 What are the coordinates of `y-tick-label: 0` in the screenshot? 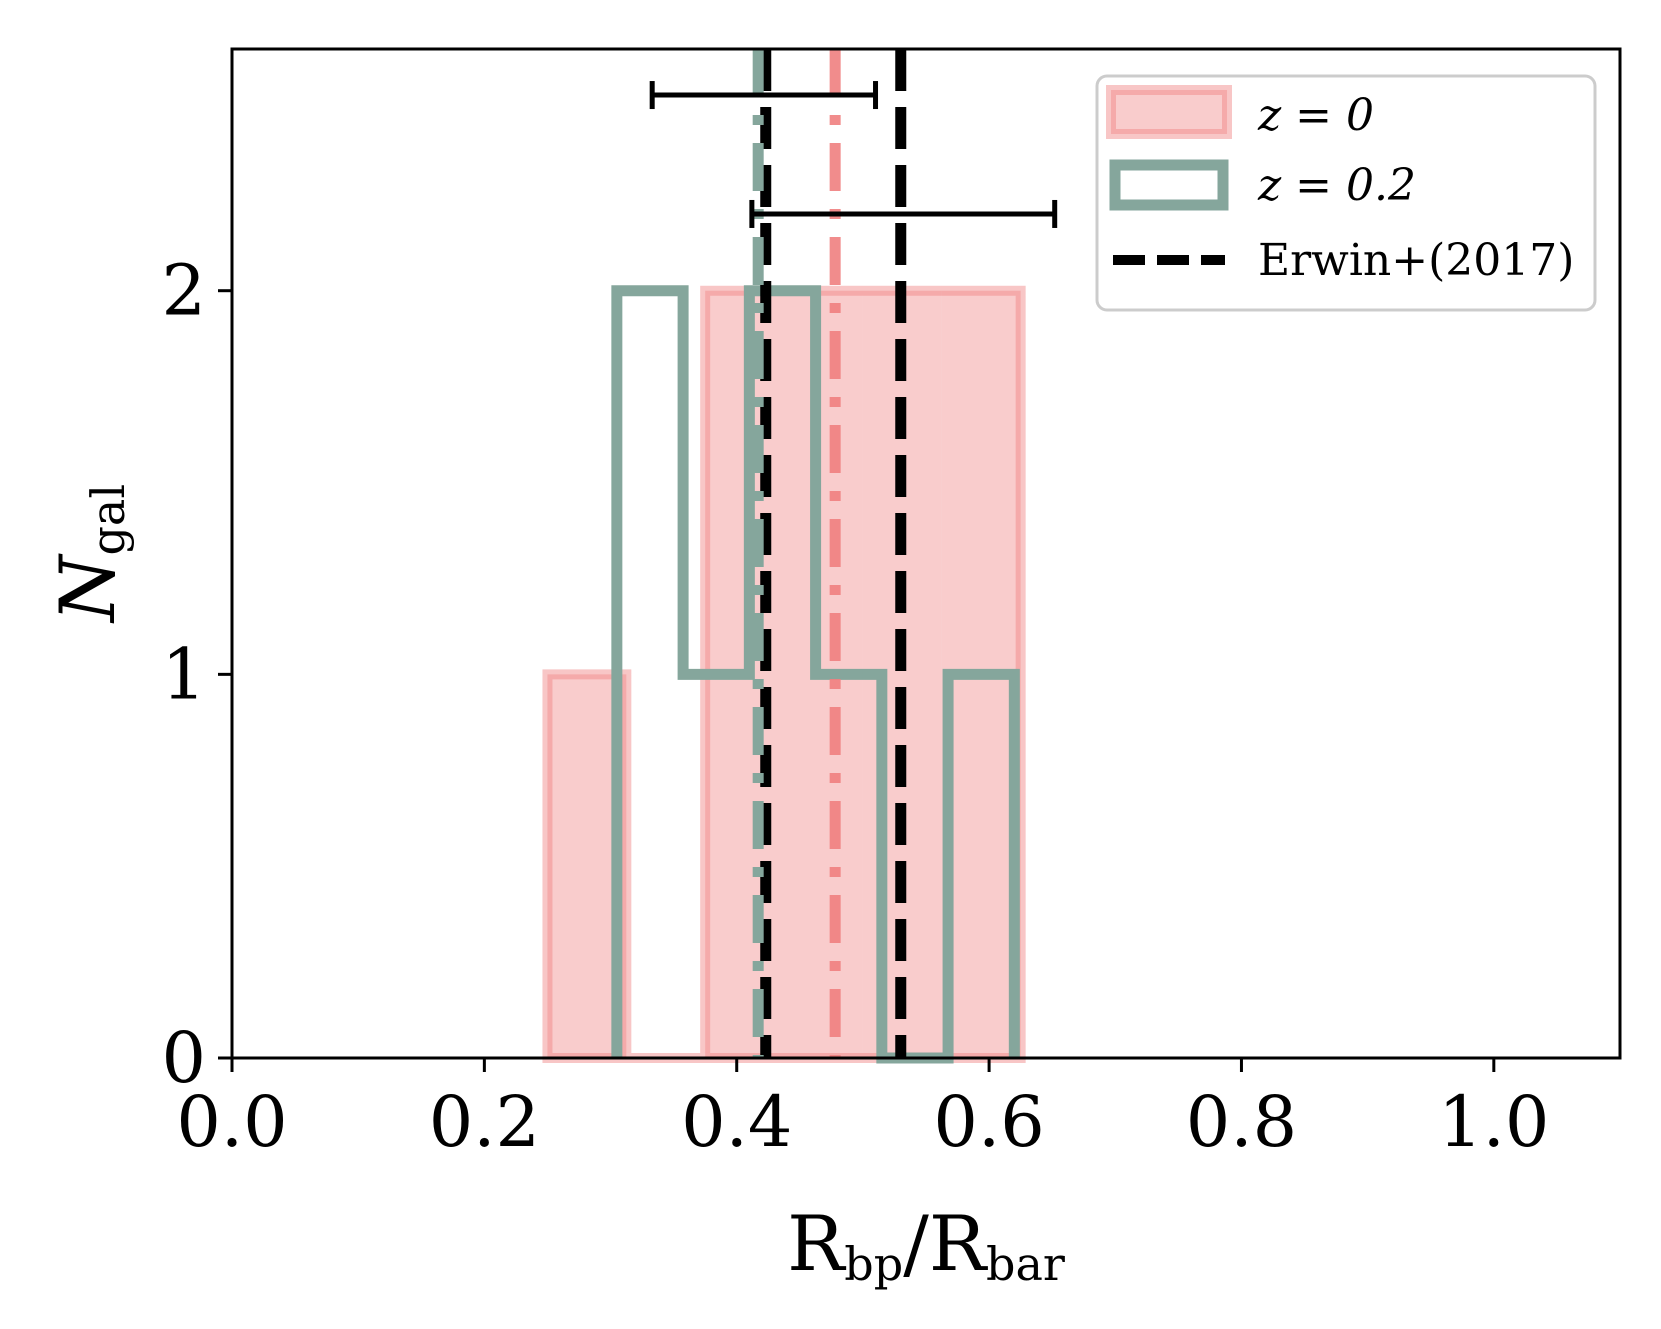 It's located at (183, 1058).